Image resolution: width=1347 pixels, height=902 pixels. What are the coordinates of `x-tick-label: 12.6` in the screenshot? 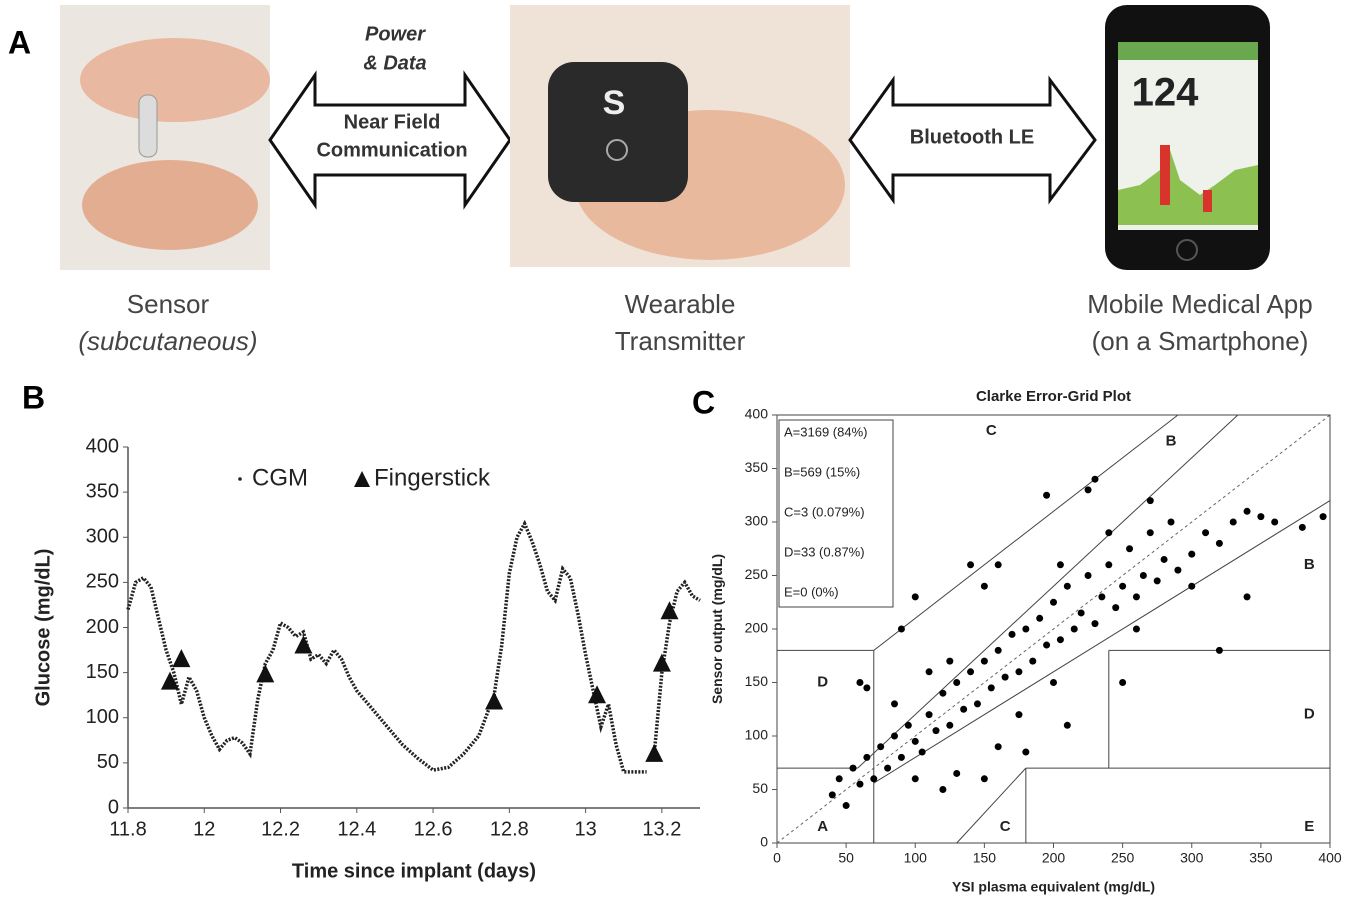 It's located at (433, 829).